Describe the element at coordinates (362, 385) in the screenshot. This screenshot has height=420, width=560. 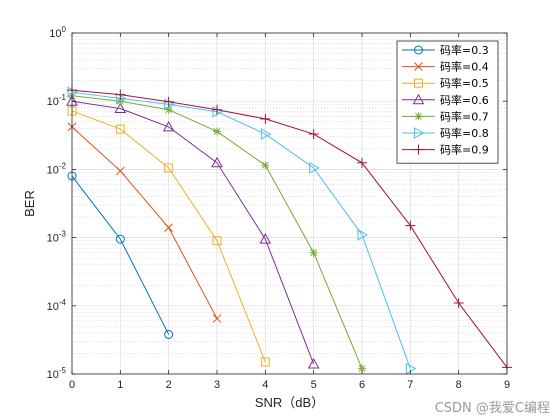
I see `x-tick-label: 6` at that location.